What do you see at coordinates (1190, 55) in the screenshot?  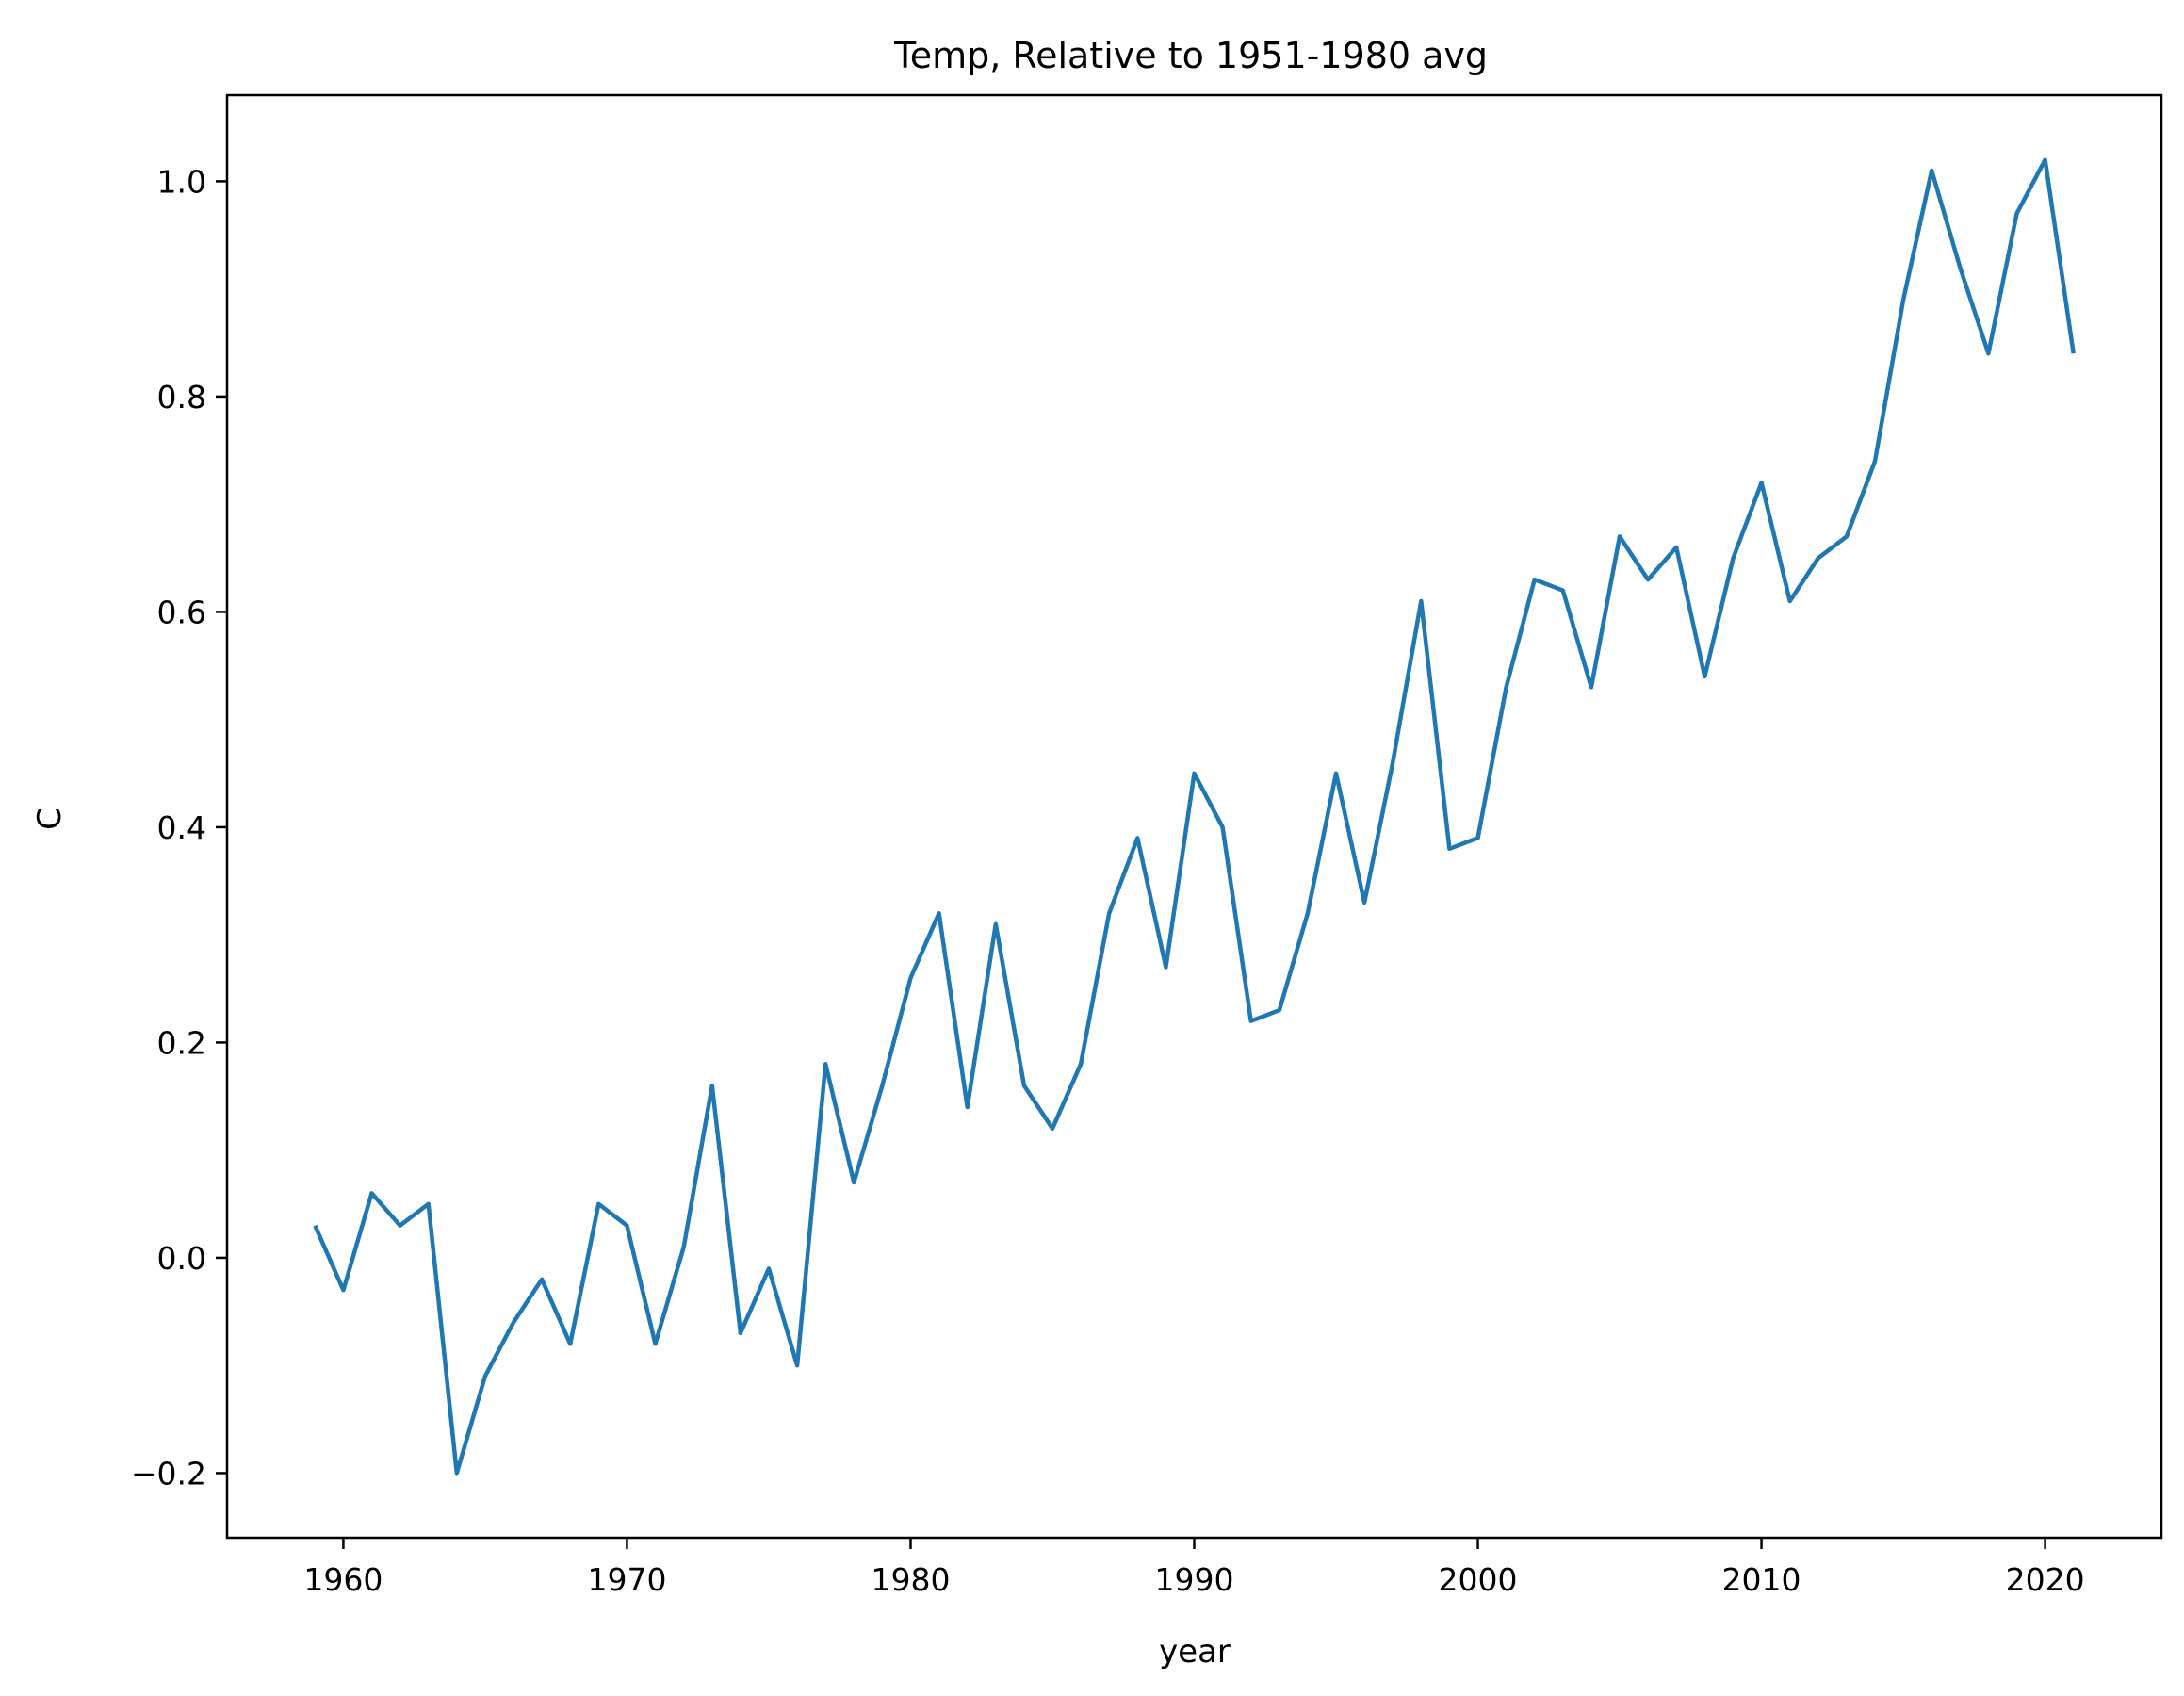 I see `chart-title: Temp, Relative to 1951-1980 avg` at bounding box center [1190, 55].